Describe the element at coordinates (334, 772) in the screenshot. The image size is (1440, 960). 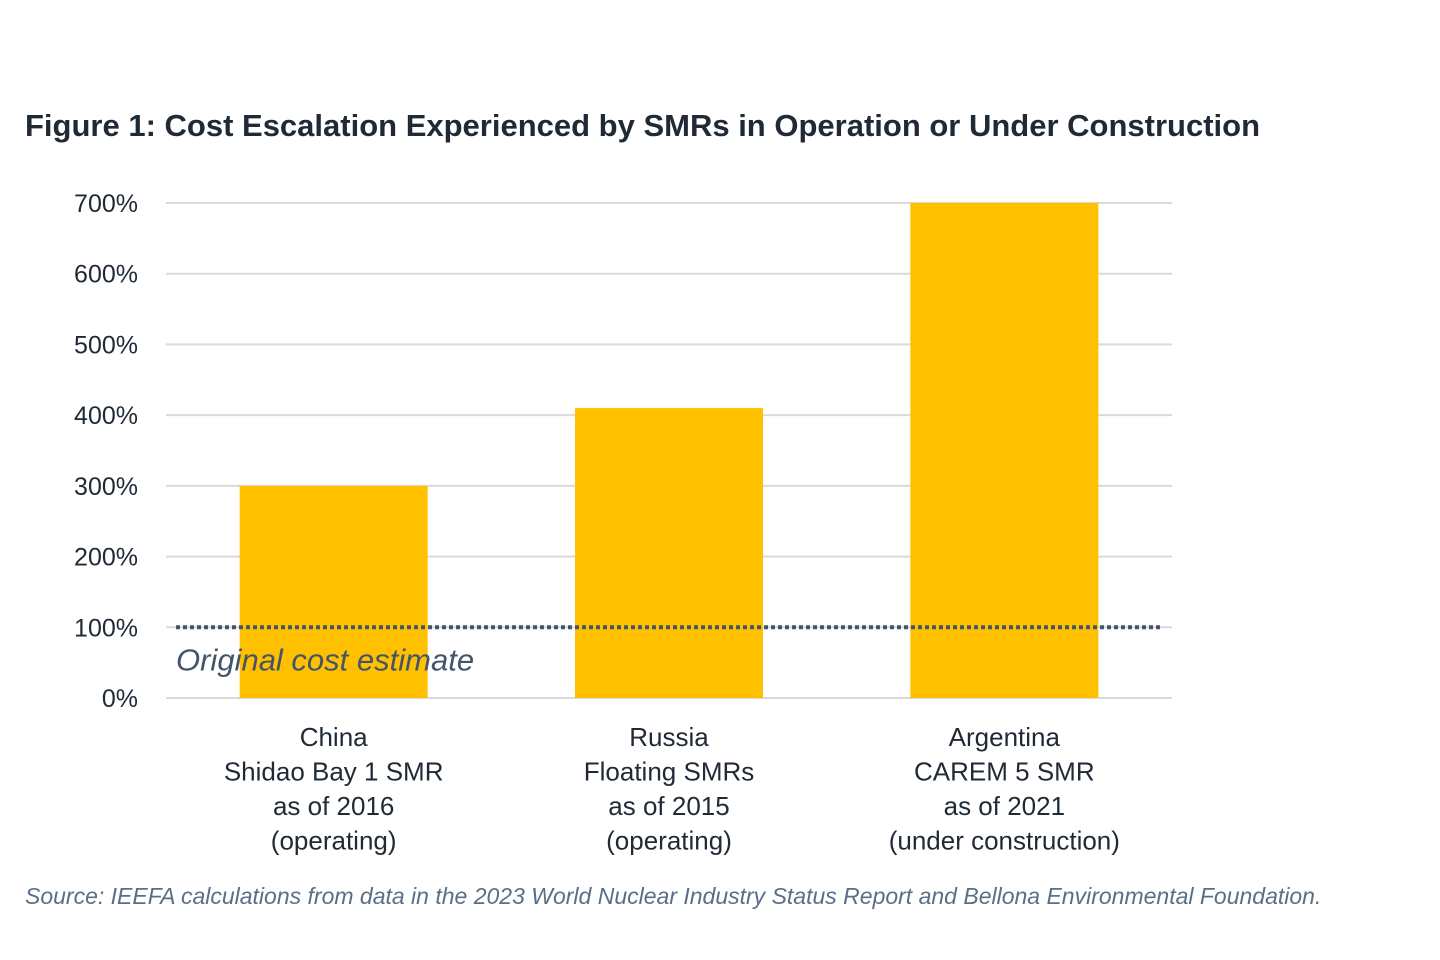
I see `x-tick-label: Shidao Bay 1 SMR` at that location.